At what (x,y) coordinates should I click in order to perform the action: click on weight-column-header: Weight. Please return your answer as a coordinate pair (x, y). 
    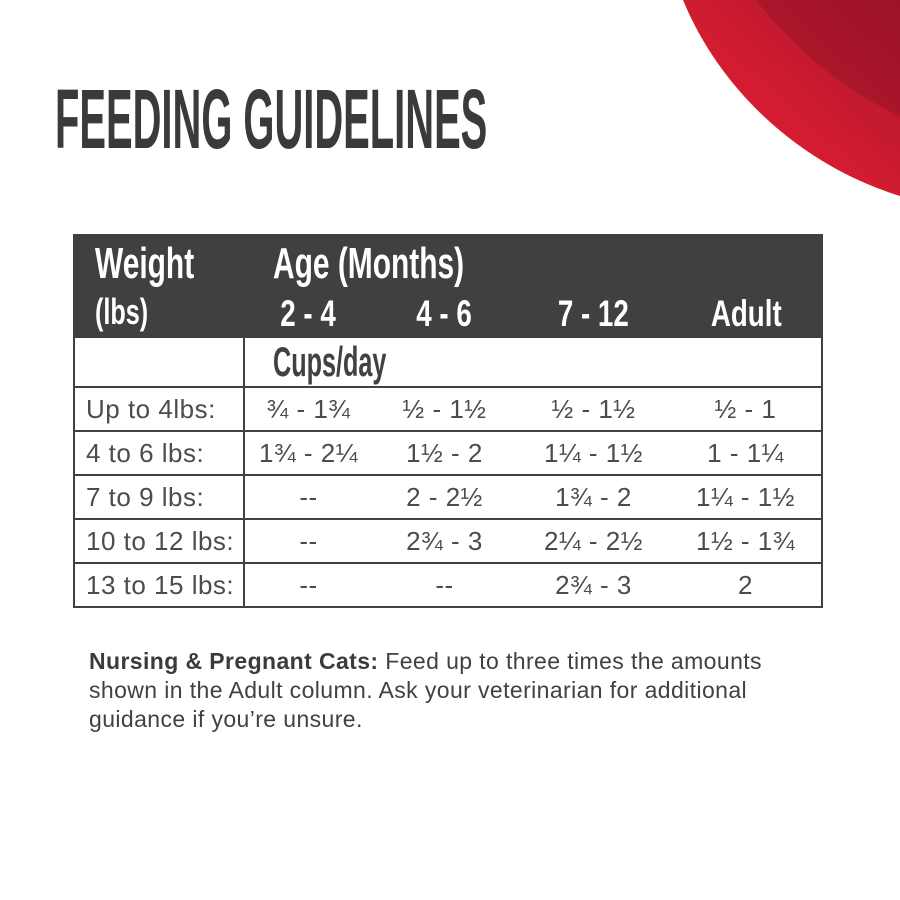
    Looking at the image, I should click on (145, 263).